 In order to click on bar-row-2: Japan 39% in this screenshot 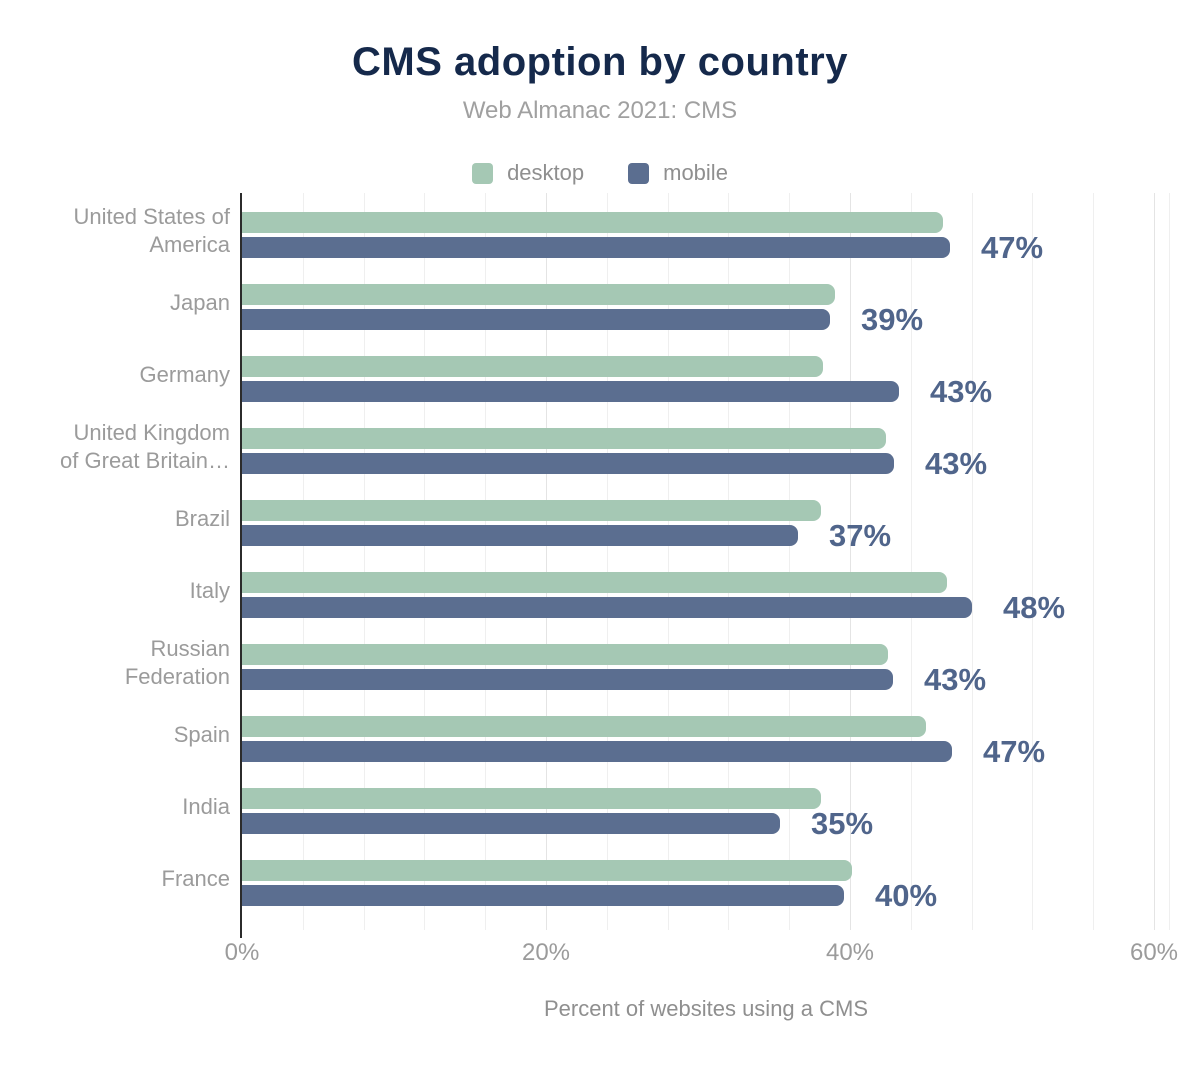, I will do `click(670, 303)`.